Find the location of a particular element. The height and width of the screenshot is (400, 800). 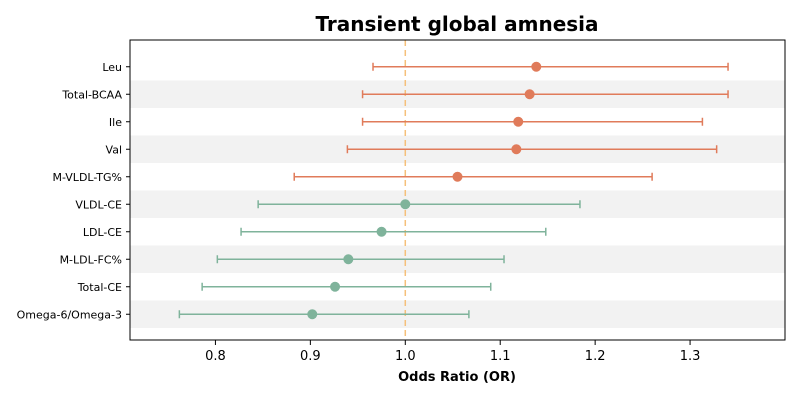

x-tick-label: 1.0 is located at coordinates (405, 356).